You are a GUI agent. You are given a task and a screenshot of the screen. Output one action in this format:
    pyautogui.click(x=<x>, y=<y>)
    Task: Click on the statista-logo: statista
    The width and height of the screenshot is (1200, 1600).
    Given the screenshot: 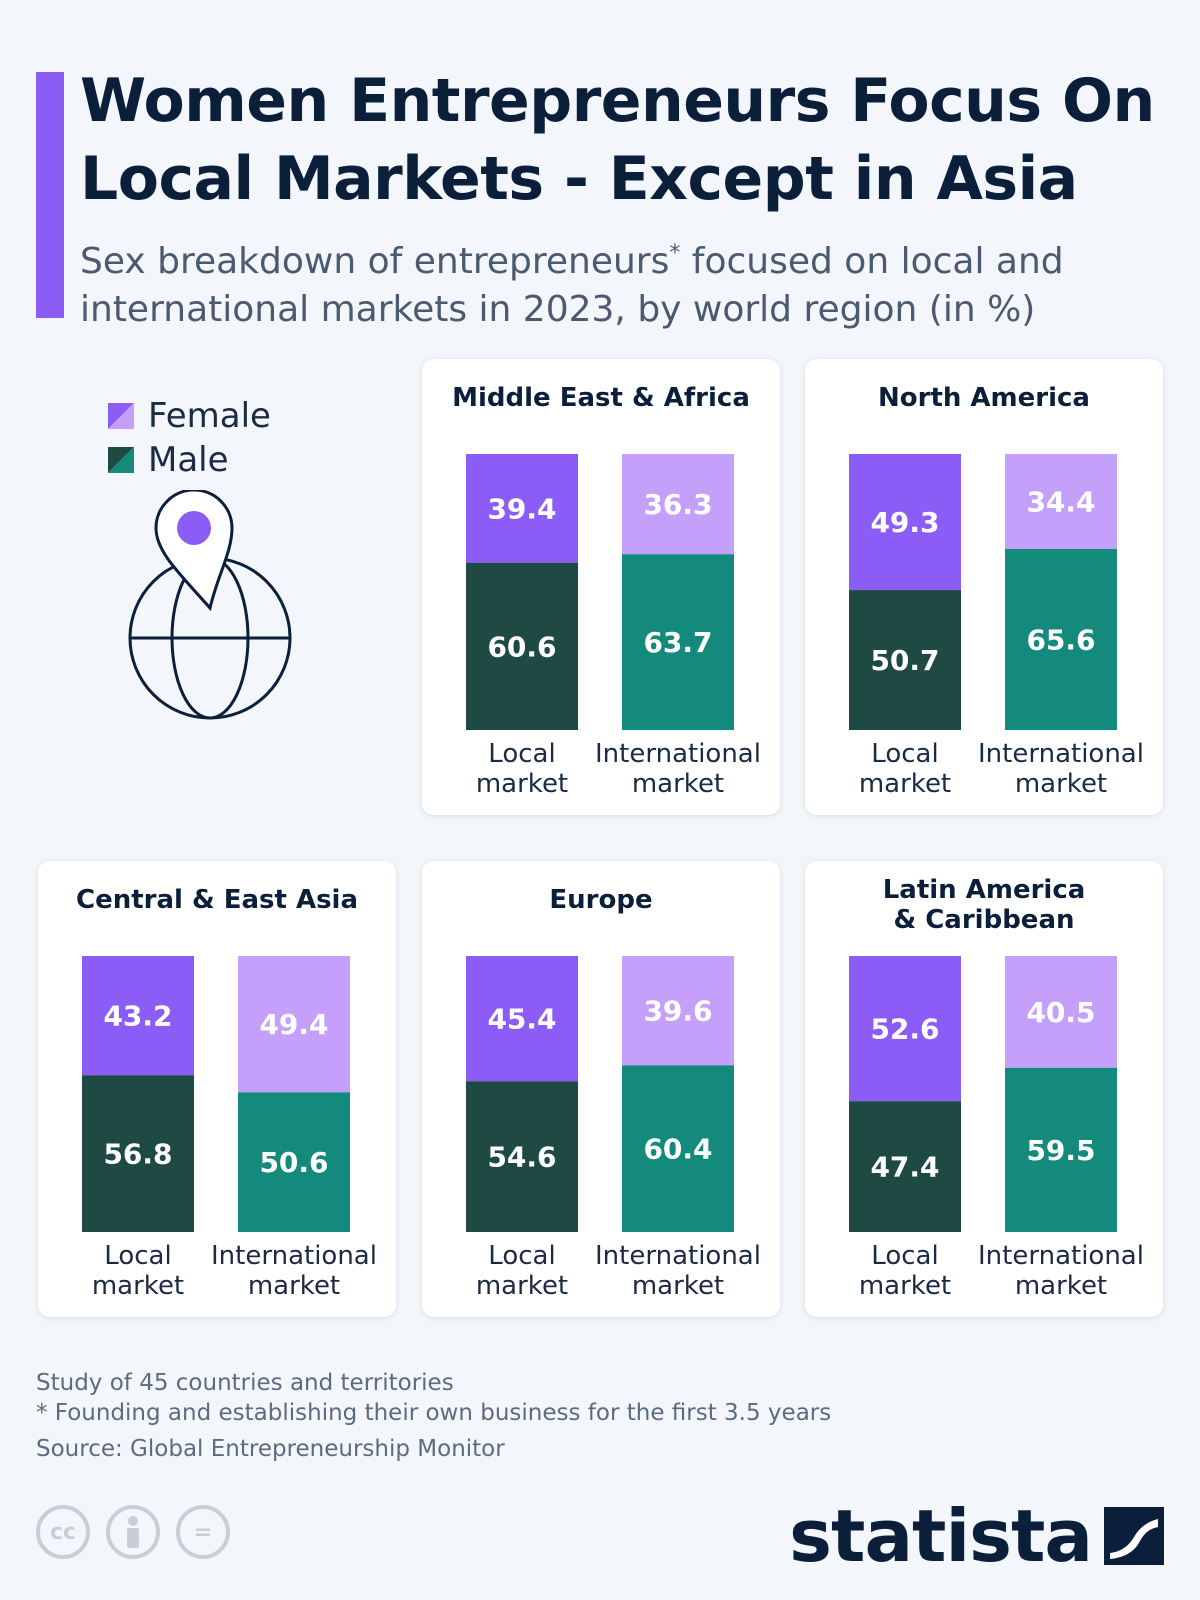 What is the action you would take?
    pyautogui.click(x=976, y=1536)
    